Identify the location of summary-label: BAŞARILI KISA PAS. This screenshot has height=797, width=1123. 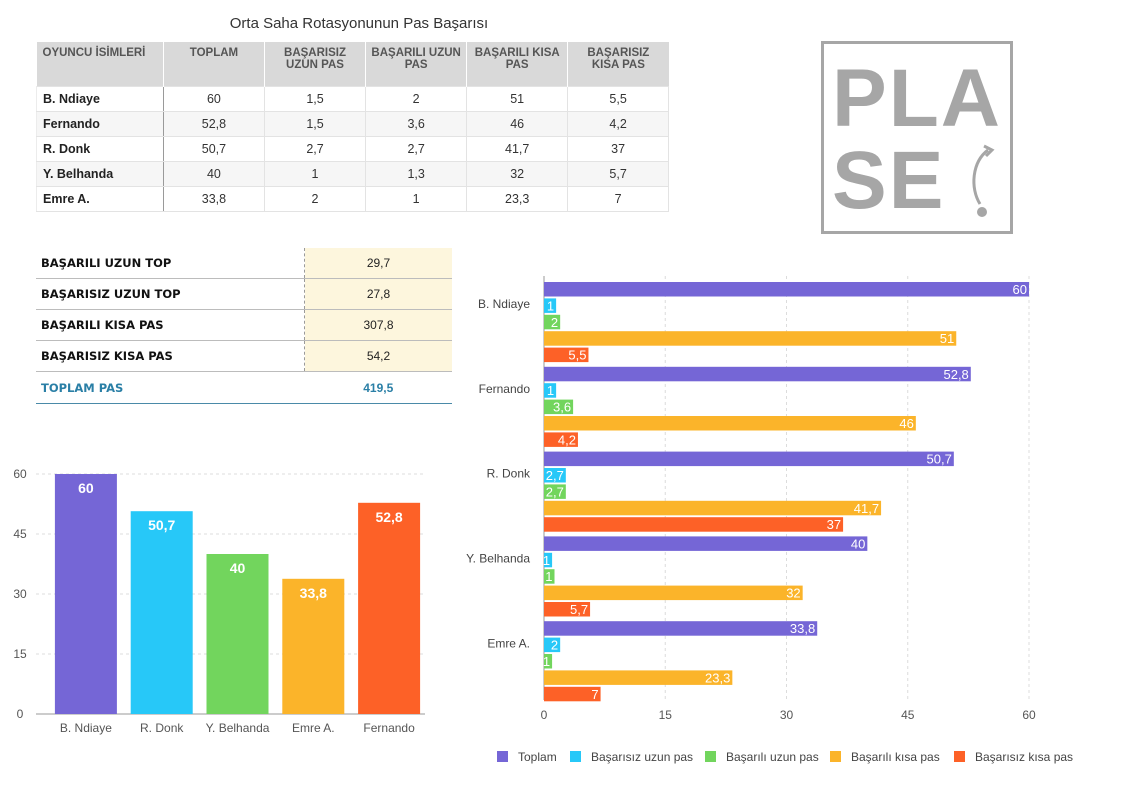
(170, 325).